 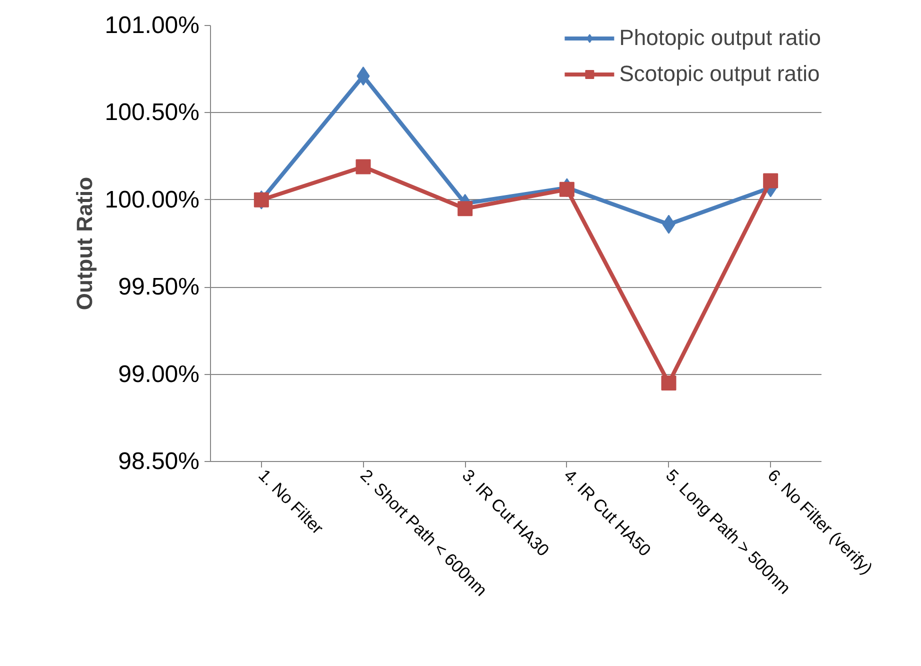 I want to click on y-tick-label: 100.00%, so click(x=152, y=200).